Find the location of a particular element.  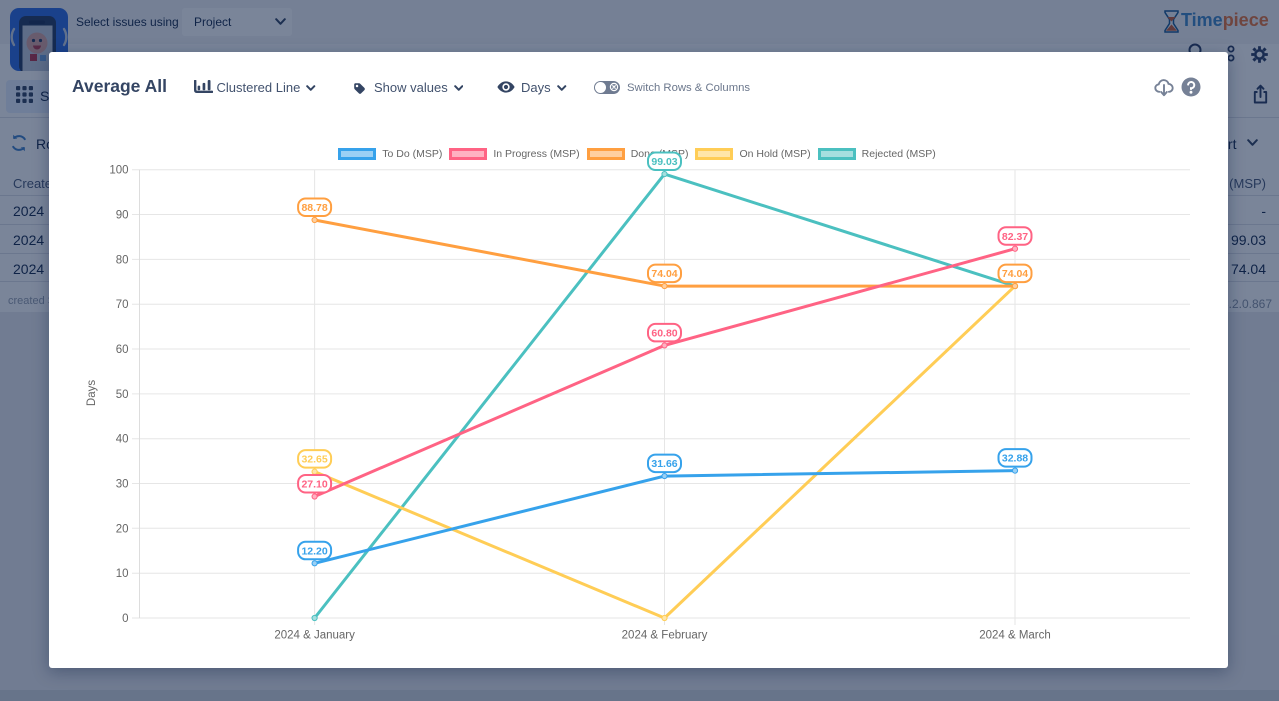

svg-text: 60 is located at coordinates (122, 350).